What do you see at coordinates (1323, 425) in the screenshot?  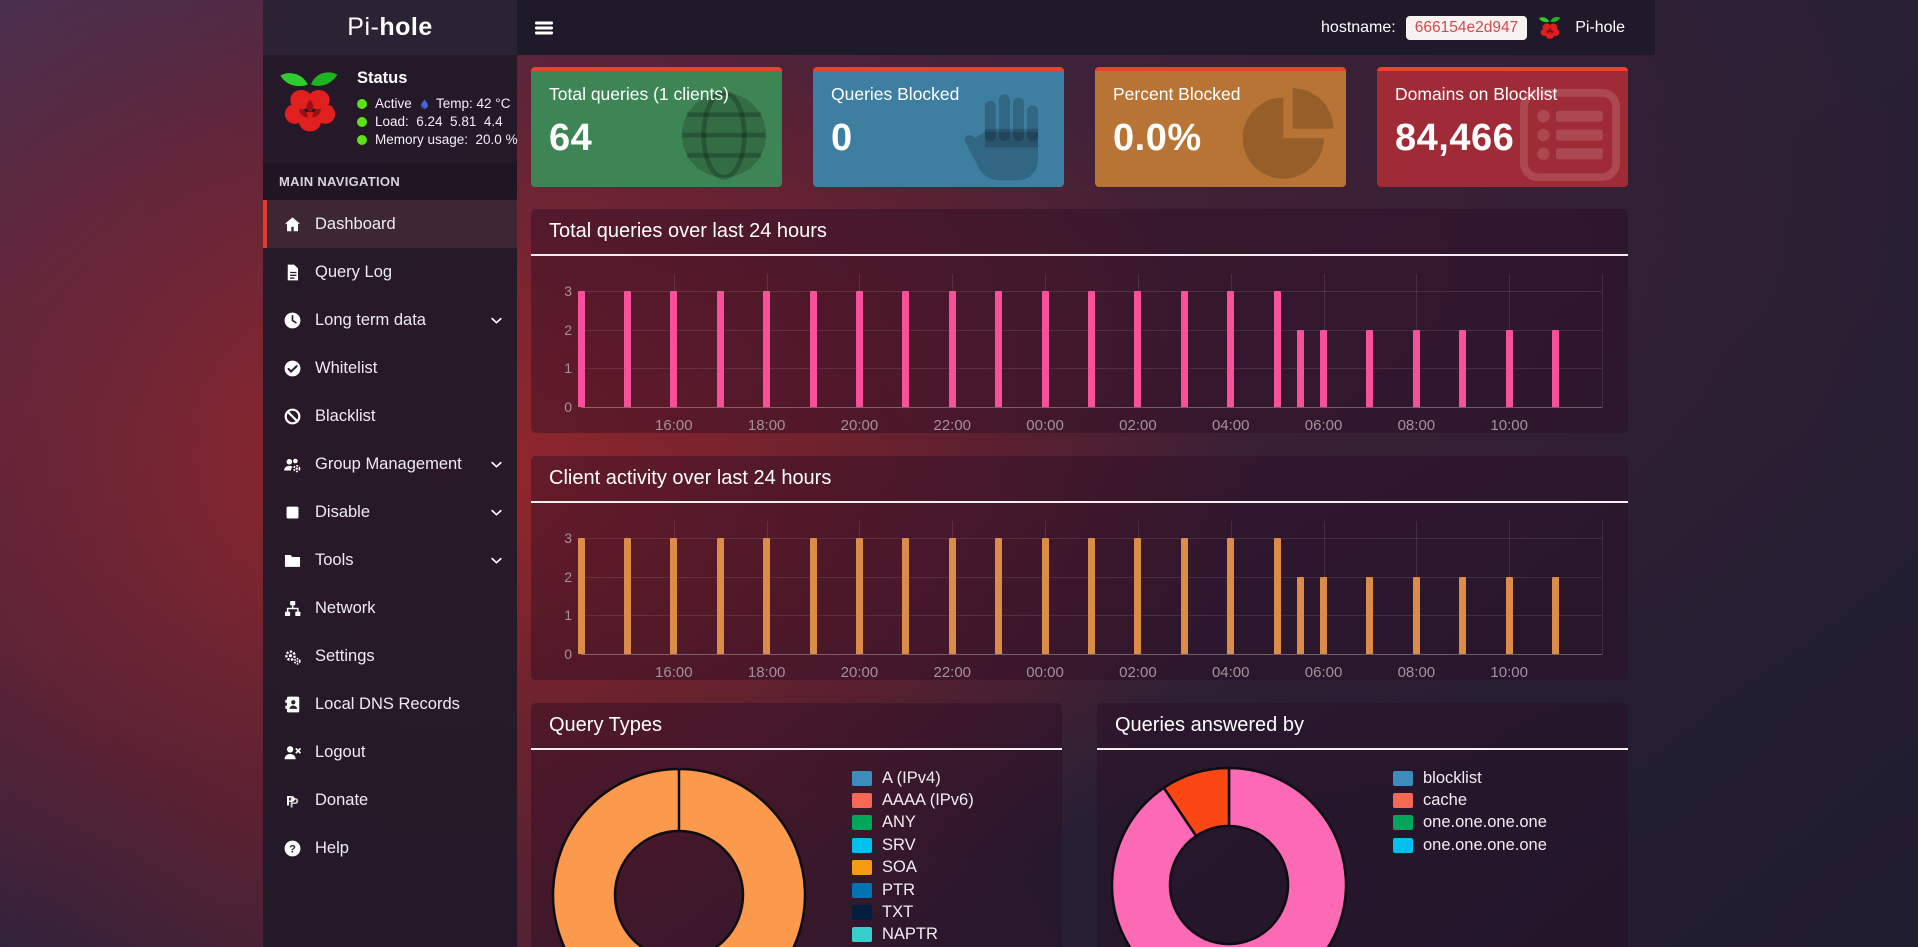 I see `x-axis-label: 06:00` at bounding box center [1323, 425].